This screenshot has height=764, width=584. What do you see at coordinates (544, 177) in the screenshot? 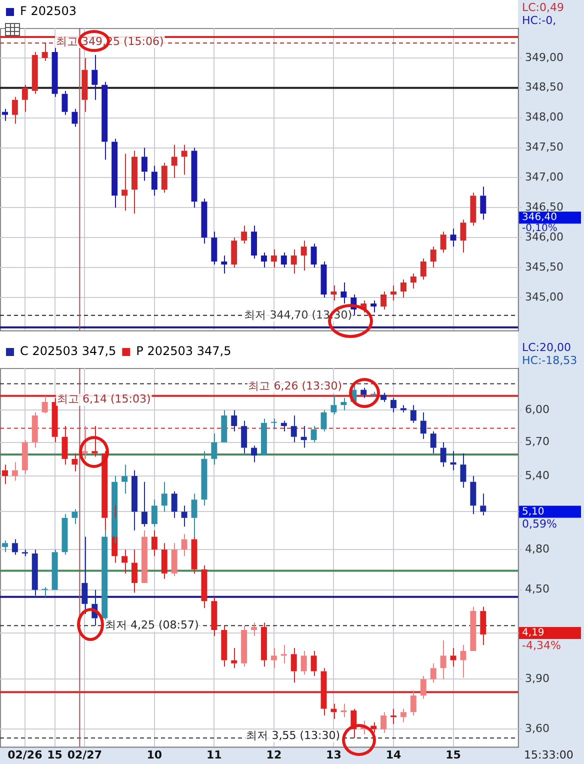
I see `y-tick-label: 347,00` at bounding box center [544, 177].